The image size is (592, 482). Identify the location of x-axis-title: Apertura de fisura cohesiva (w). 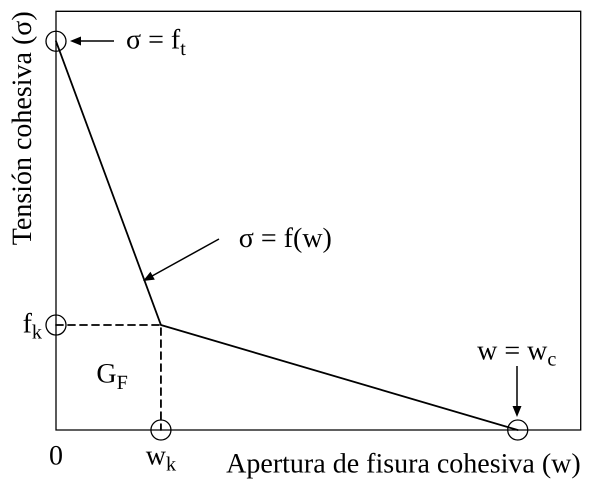
(403, 464).